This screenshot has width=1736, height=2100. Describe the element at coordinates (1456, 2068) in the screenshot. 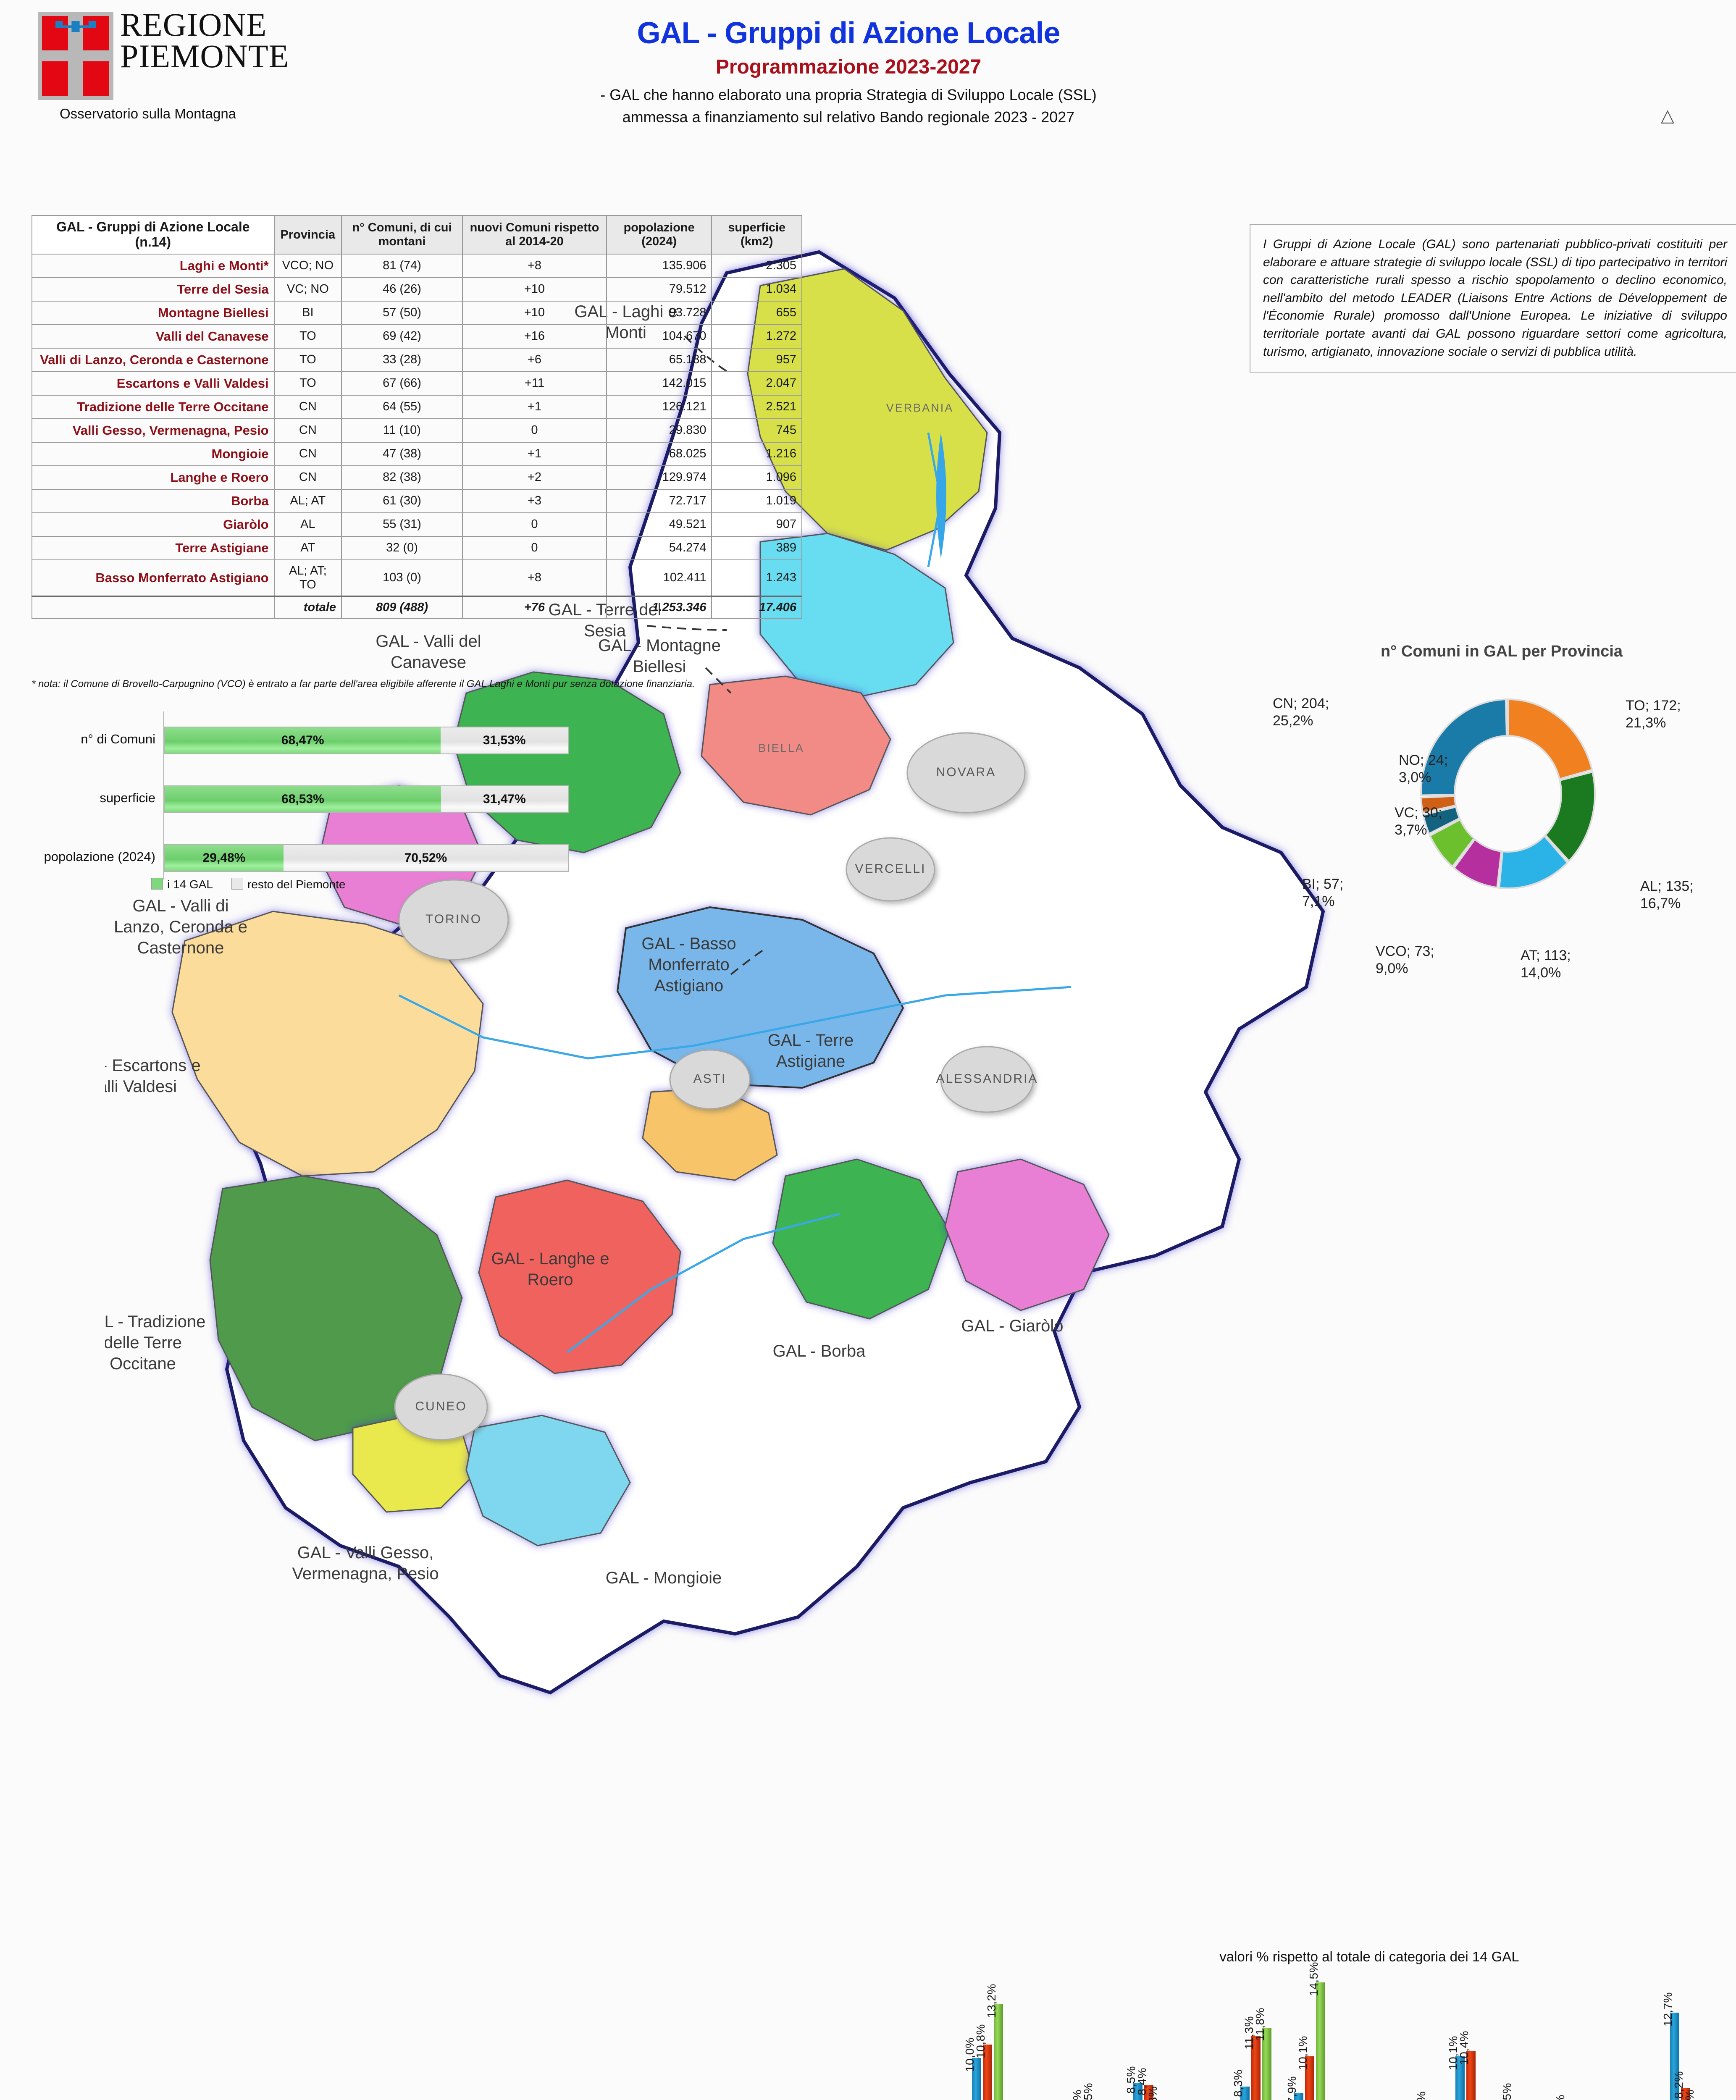

I see `bar-comuni: 10,1%` at that location.